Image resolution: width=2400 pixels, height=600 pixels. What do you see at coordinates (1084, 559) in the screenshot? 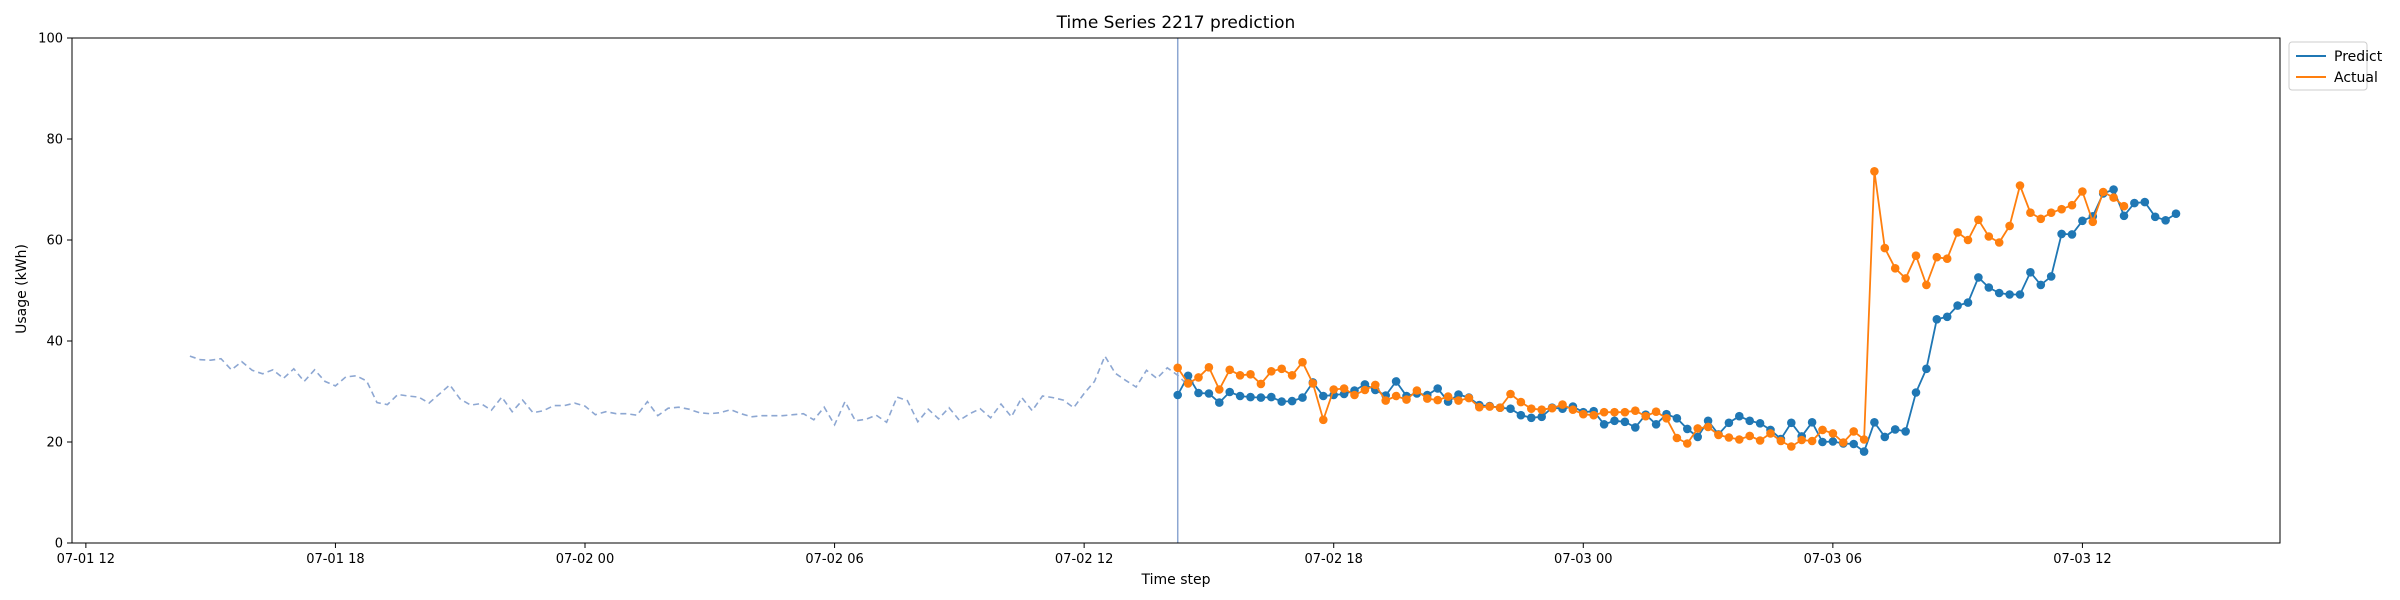
I see `x-tick-label: 07-02 12` at bounding box center [1084, 559].